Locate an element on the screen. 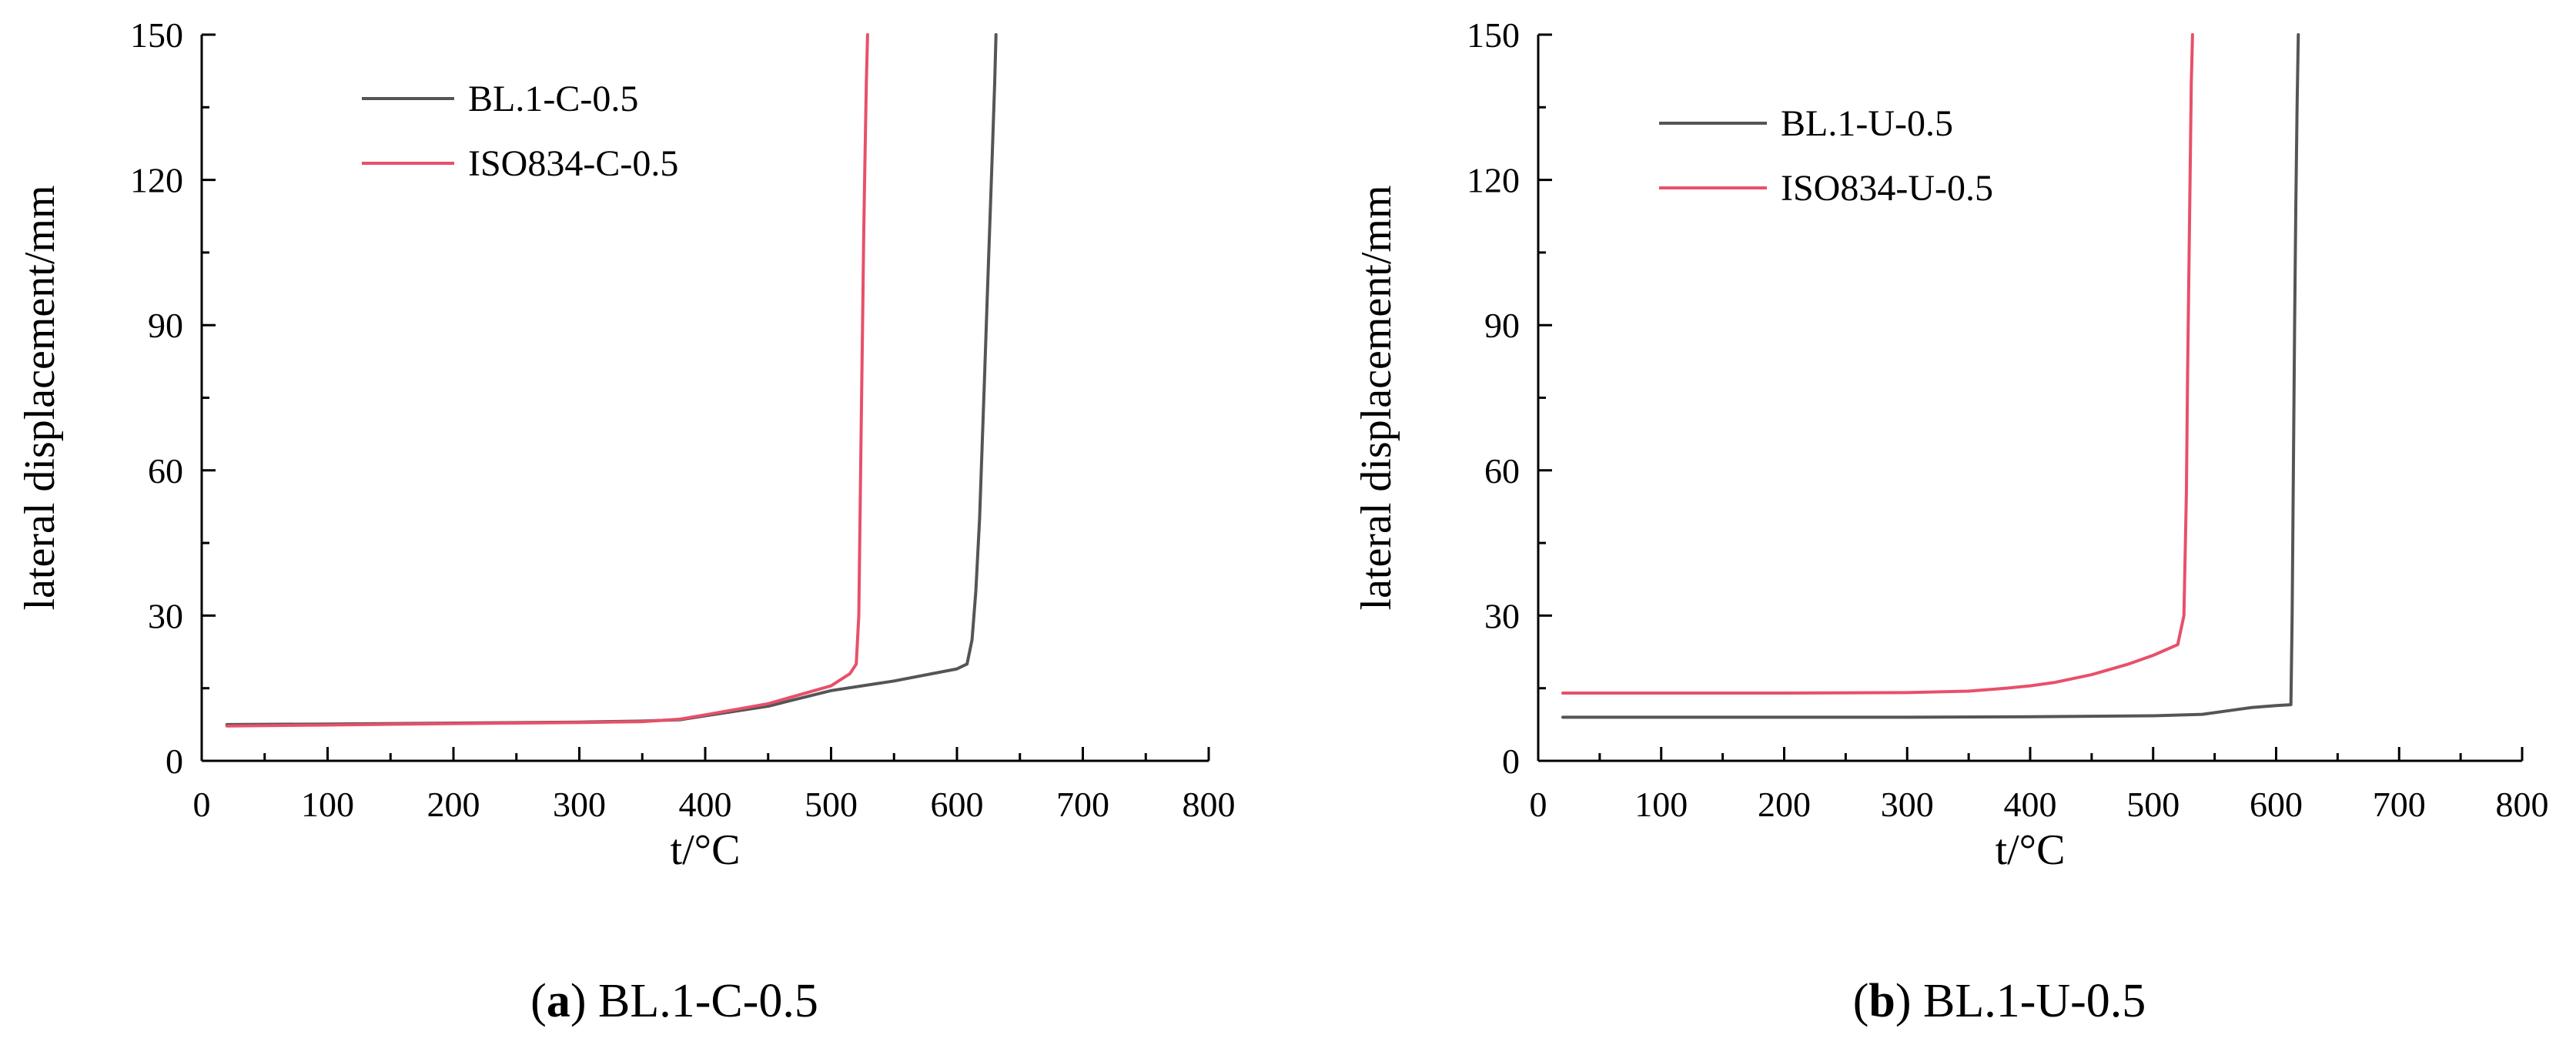 The width and height of the screenshot is (2576, 1055). caption-letter: a is located at coordinates (558, 1001).